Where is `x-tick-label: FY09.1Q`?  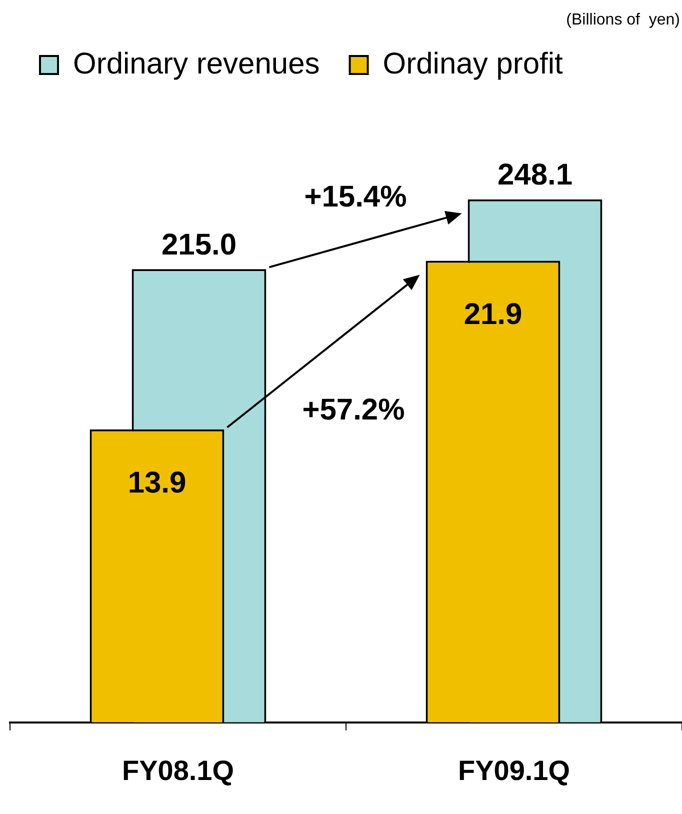 x-tick-label: FY09.1Q is located at coordinates (514, 770).